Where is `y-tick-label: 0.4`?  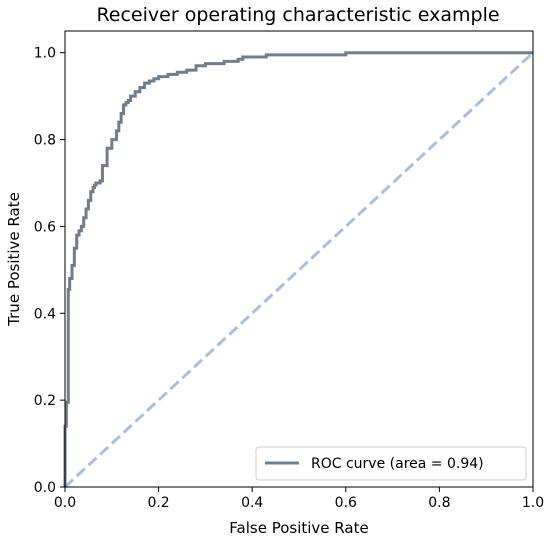
y-tick-label: 0.4 is located at coordinates (45, 314).